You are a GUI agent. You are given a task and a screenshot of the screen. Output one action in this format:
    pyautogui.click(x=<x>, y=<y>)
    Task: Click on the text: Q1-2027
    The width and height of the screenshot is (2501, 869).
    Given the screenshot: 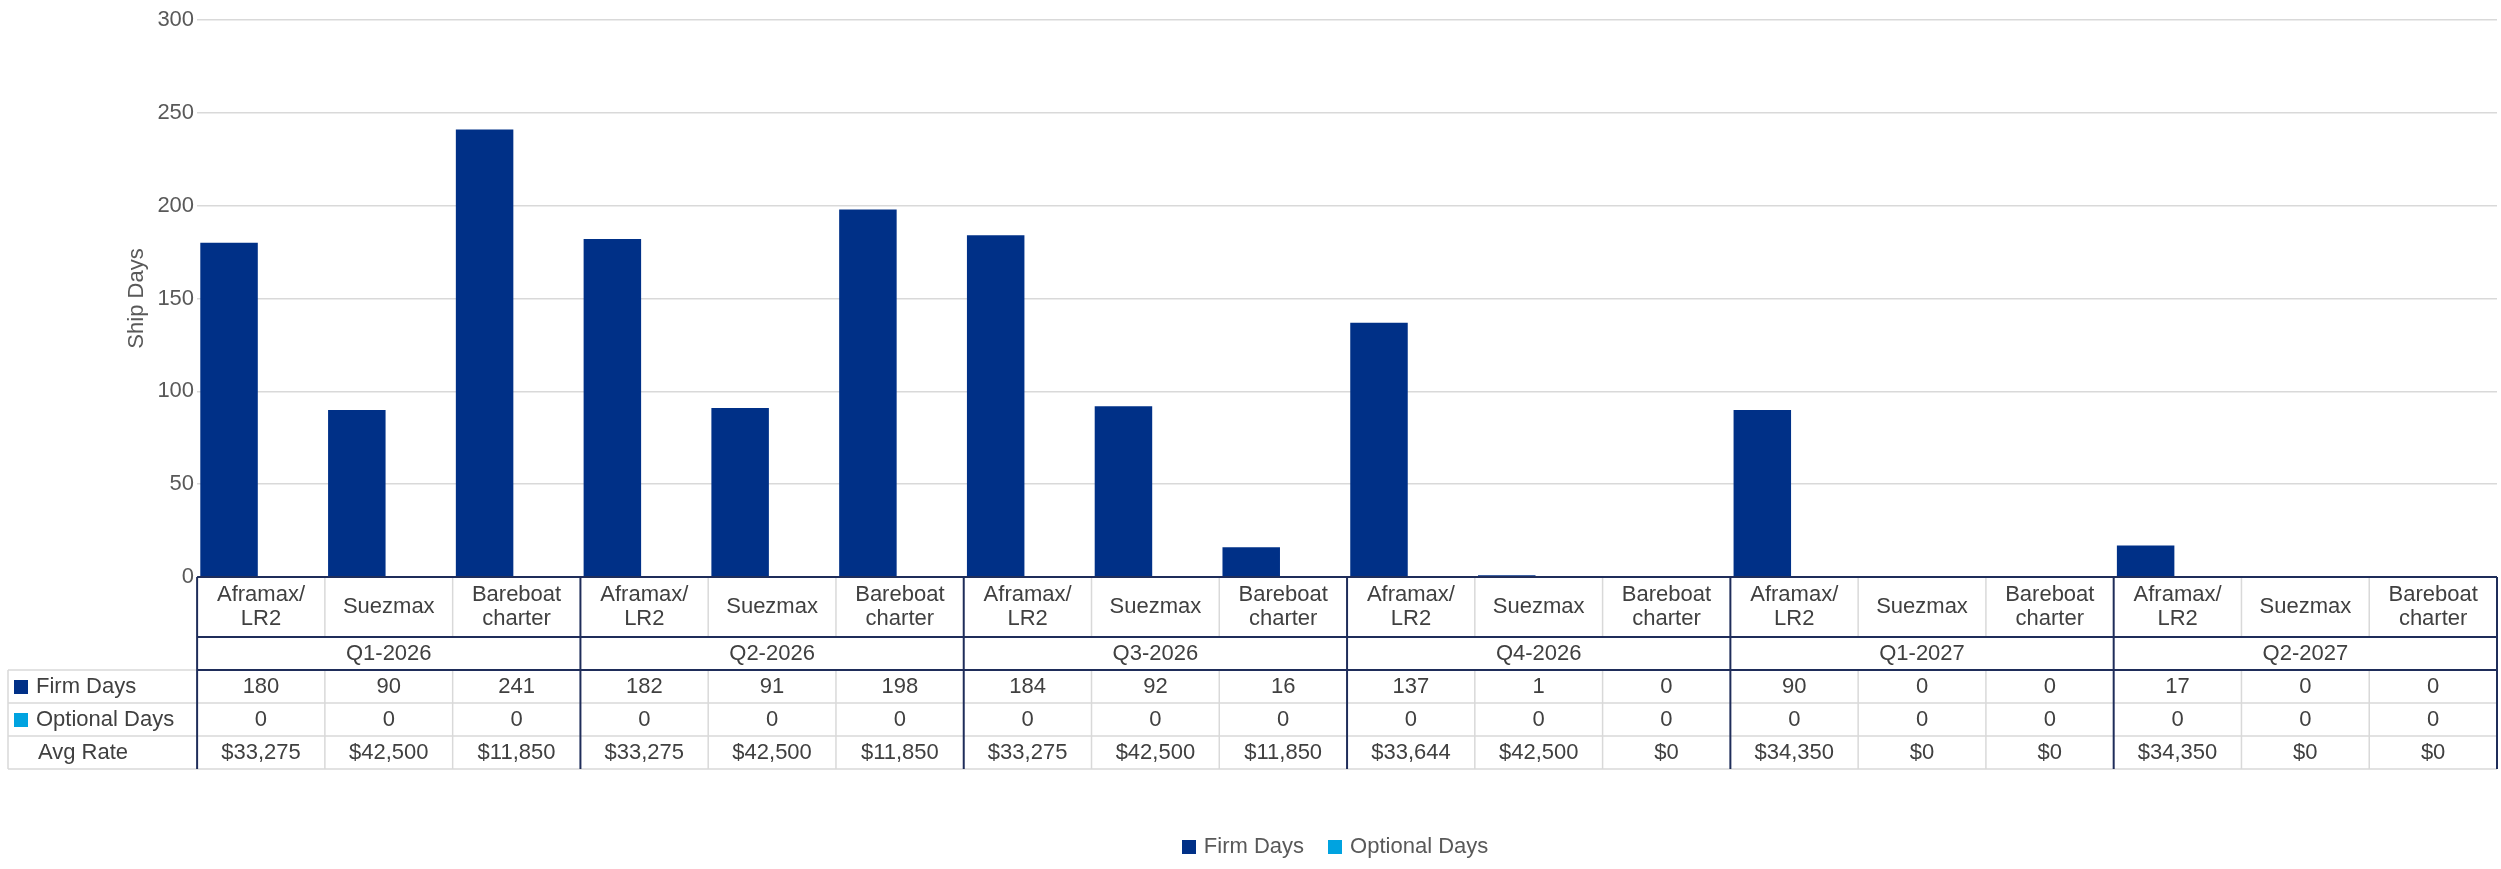 What is the action you would take?
    pyautogui.click(x=1922, y=652)
    